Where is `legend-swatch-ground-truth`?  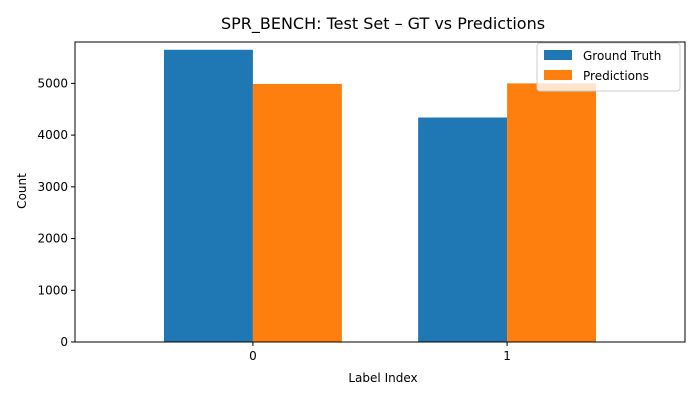 legend-swatch-ground-truth is located at coordinates (558, 55).